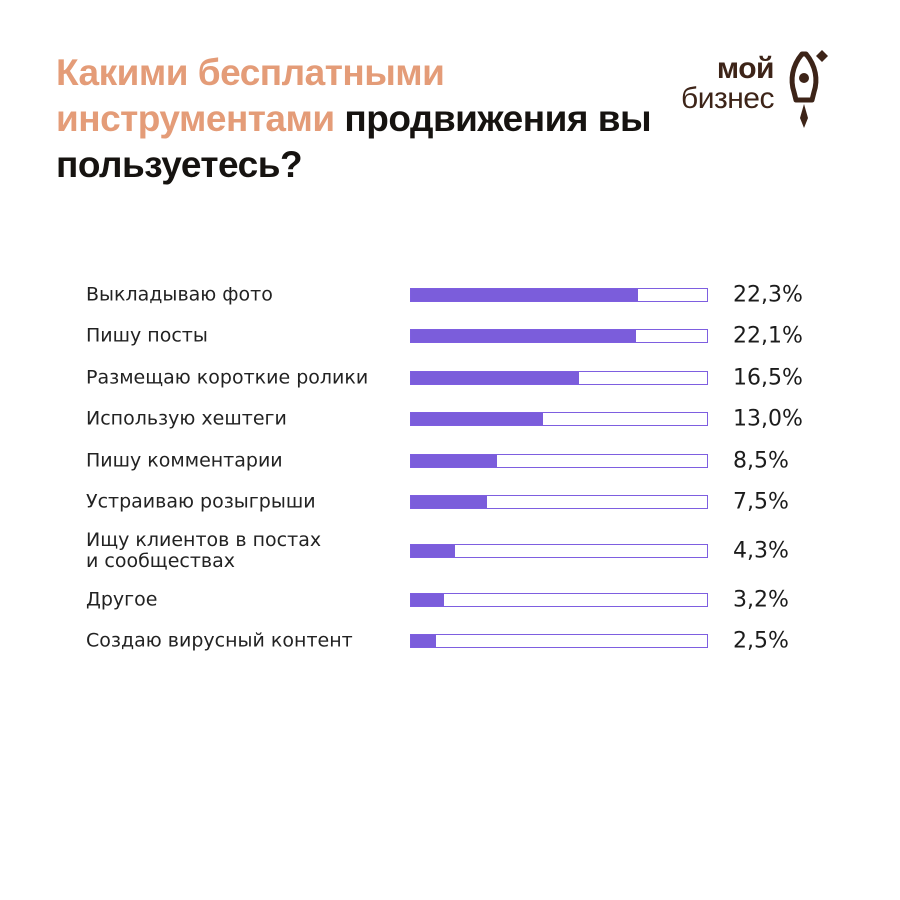 This screenshot has width=900, height=900. I want to click on category-label-line: Использую хештеги, so click(186, 418).